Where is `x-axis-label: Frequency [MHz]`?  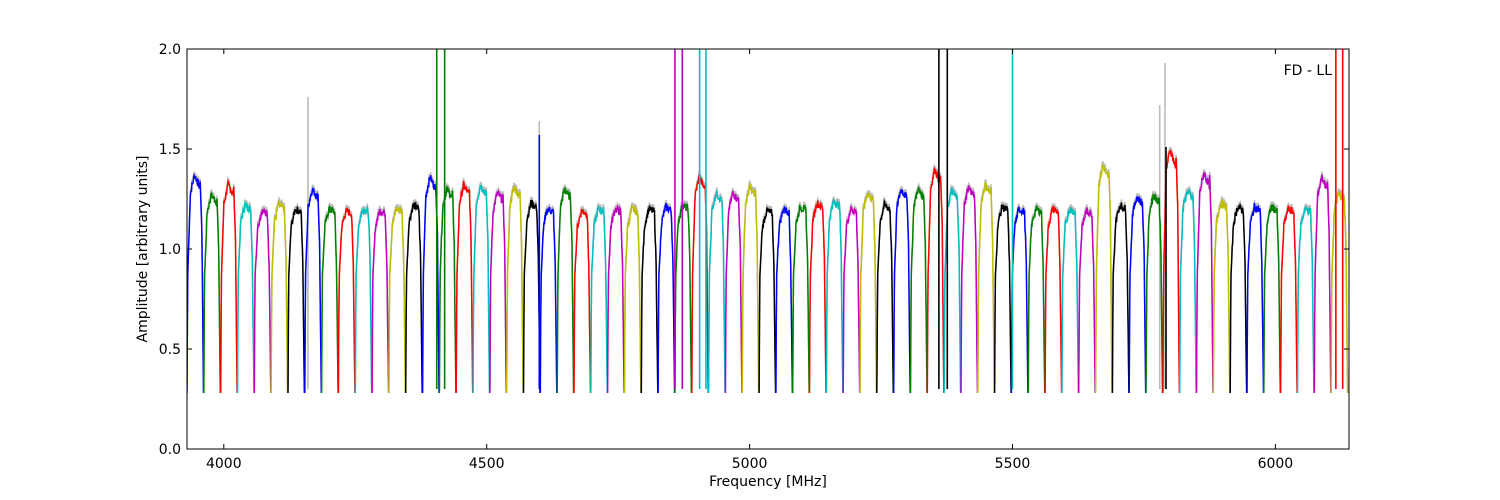
x-axis-label: Frequency [MHz] is located at coordinates (768, 482).